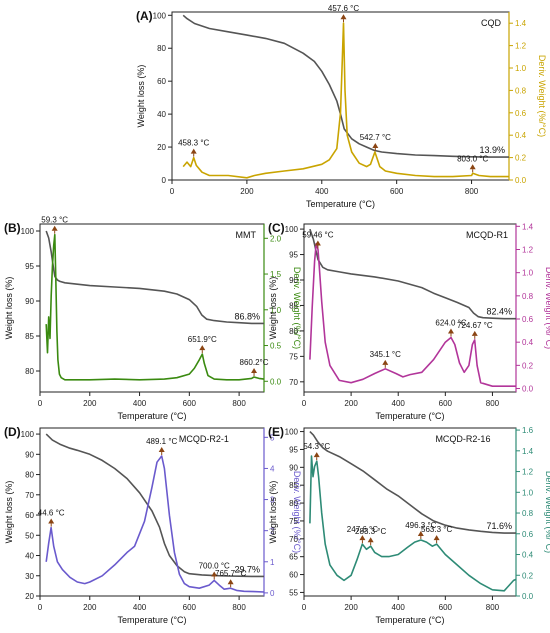  What do you see at coordinates (272, 593) in the screenshot?
I see `y2-tick-label: 0` at bounding box center [272, 593].